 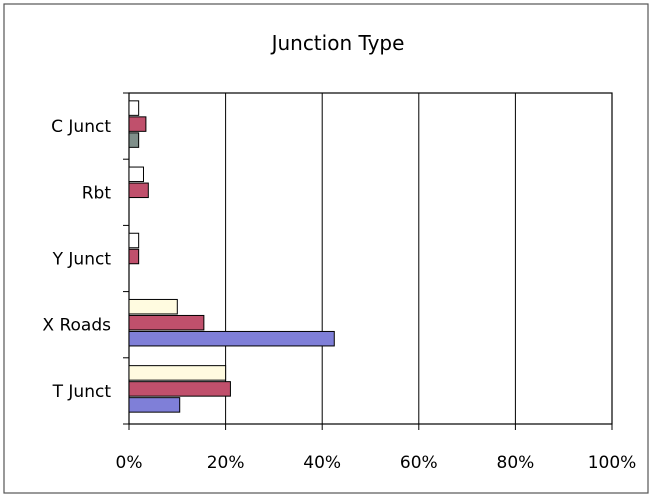 I want to click on category-label: Rbt, so click(x=97, y=193).